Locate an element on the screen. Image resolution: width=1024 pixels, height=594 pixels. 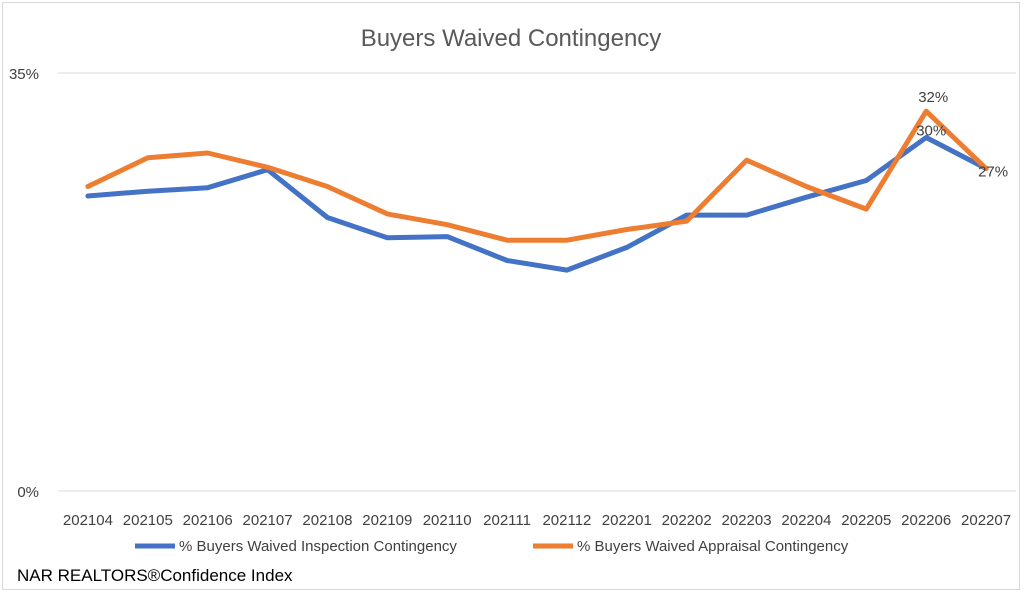
x-tick-label: 202204 is located at coordinates (806, 520).